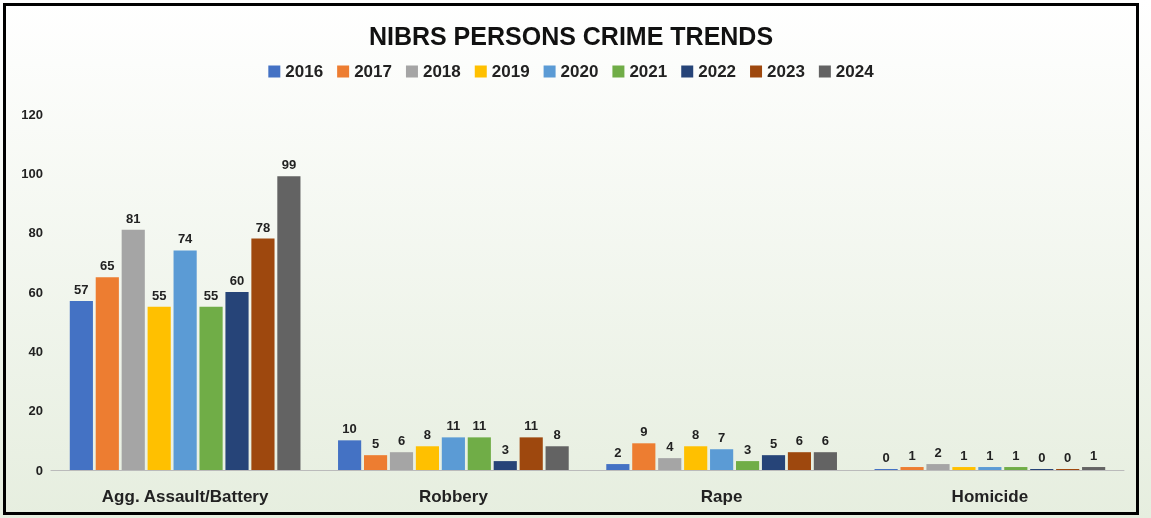  Describe the element at coordinates (107, 266) in the screenshot. I see `data-label: 65` at that location.